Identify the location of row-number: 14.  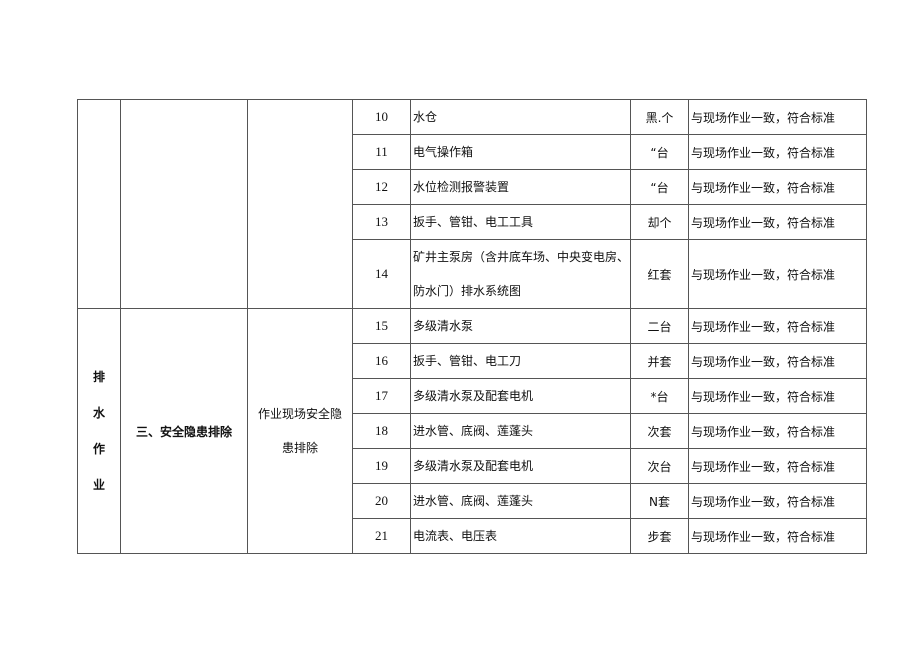
(381, 274).